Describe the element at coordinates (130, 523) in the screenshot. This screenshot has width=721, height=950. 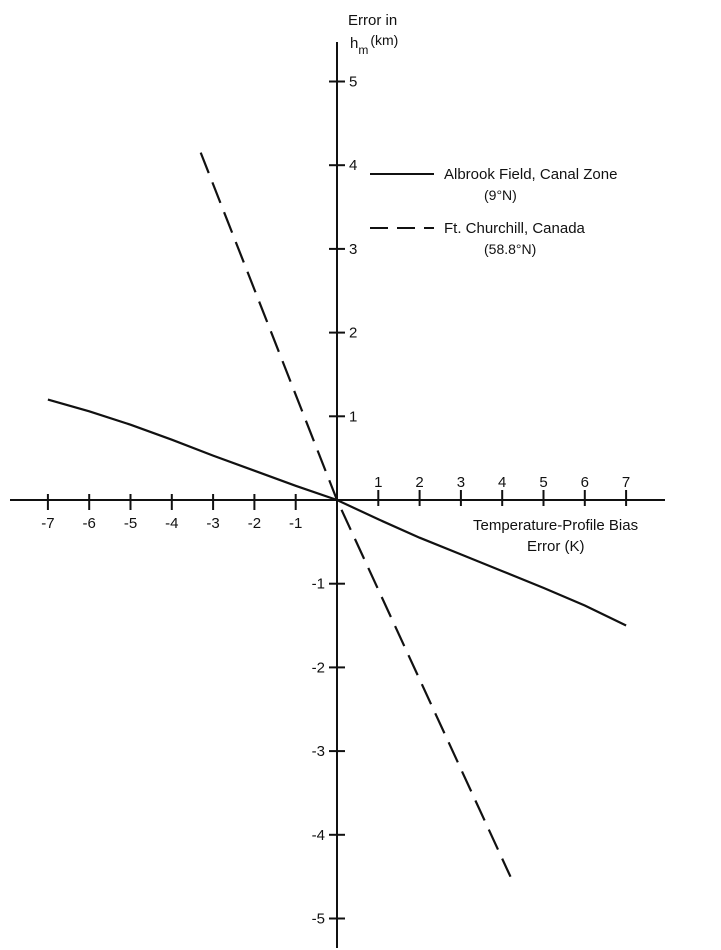
I see `x-tick-label: -5` at that location.